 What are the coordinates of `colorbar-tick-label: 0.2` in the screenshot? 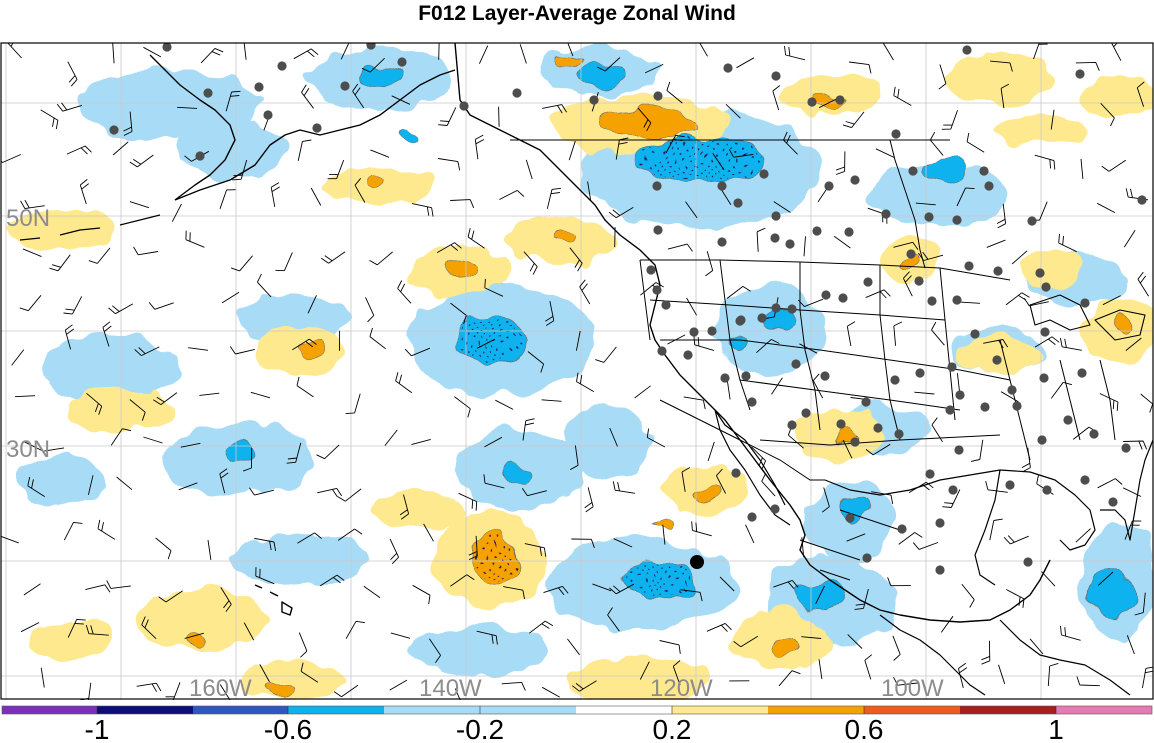 It's located at (672, 728).